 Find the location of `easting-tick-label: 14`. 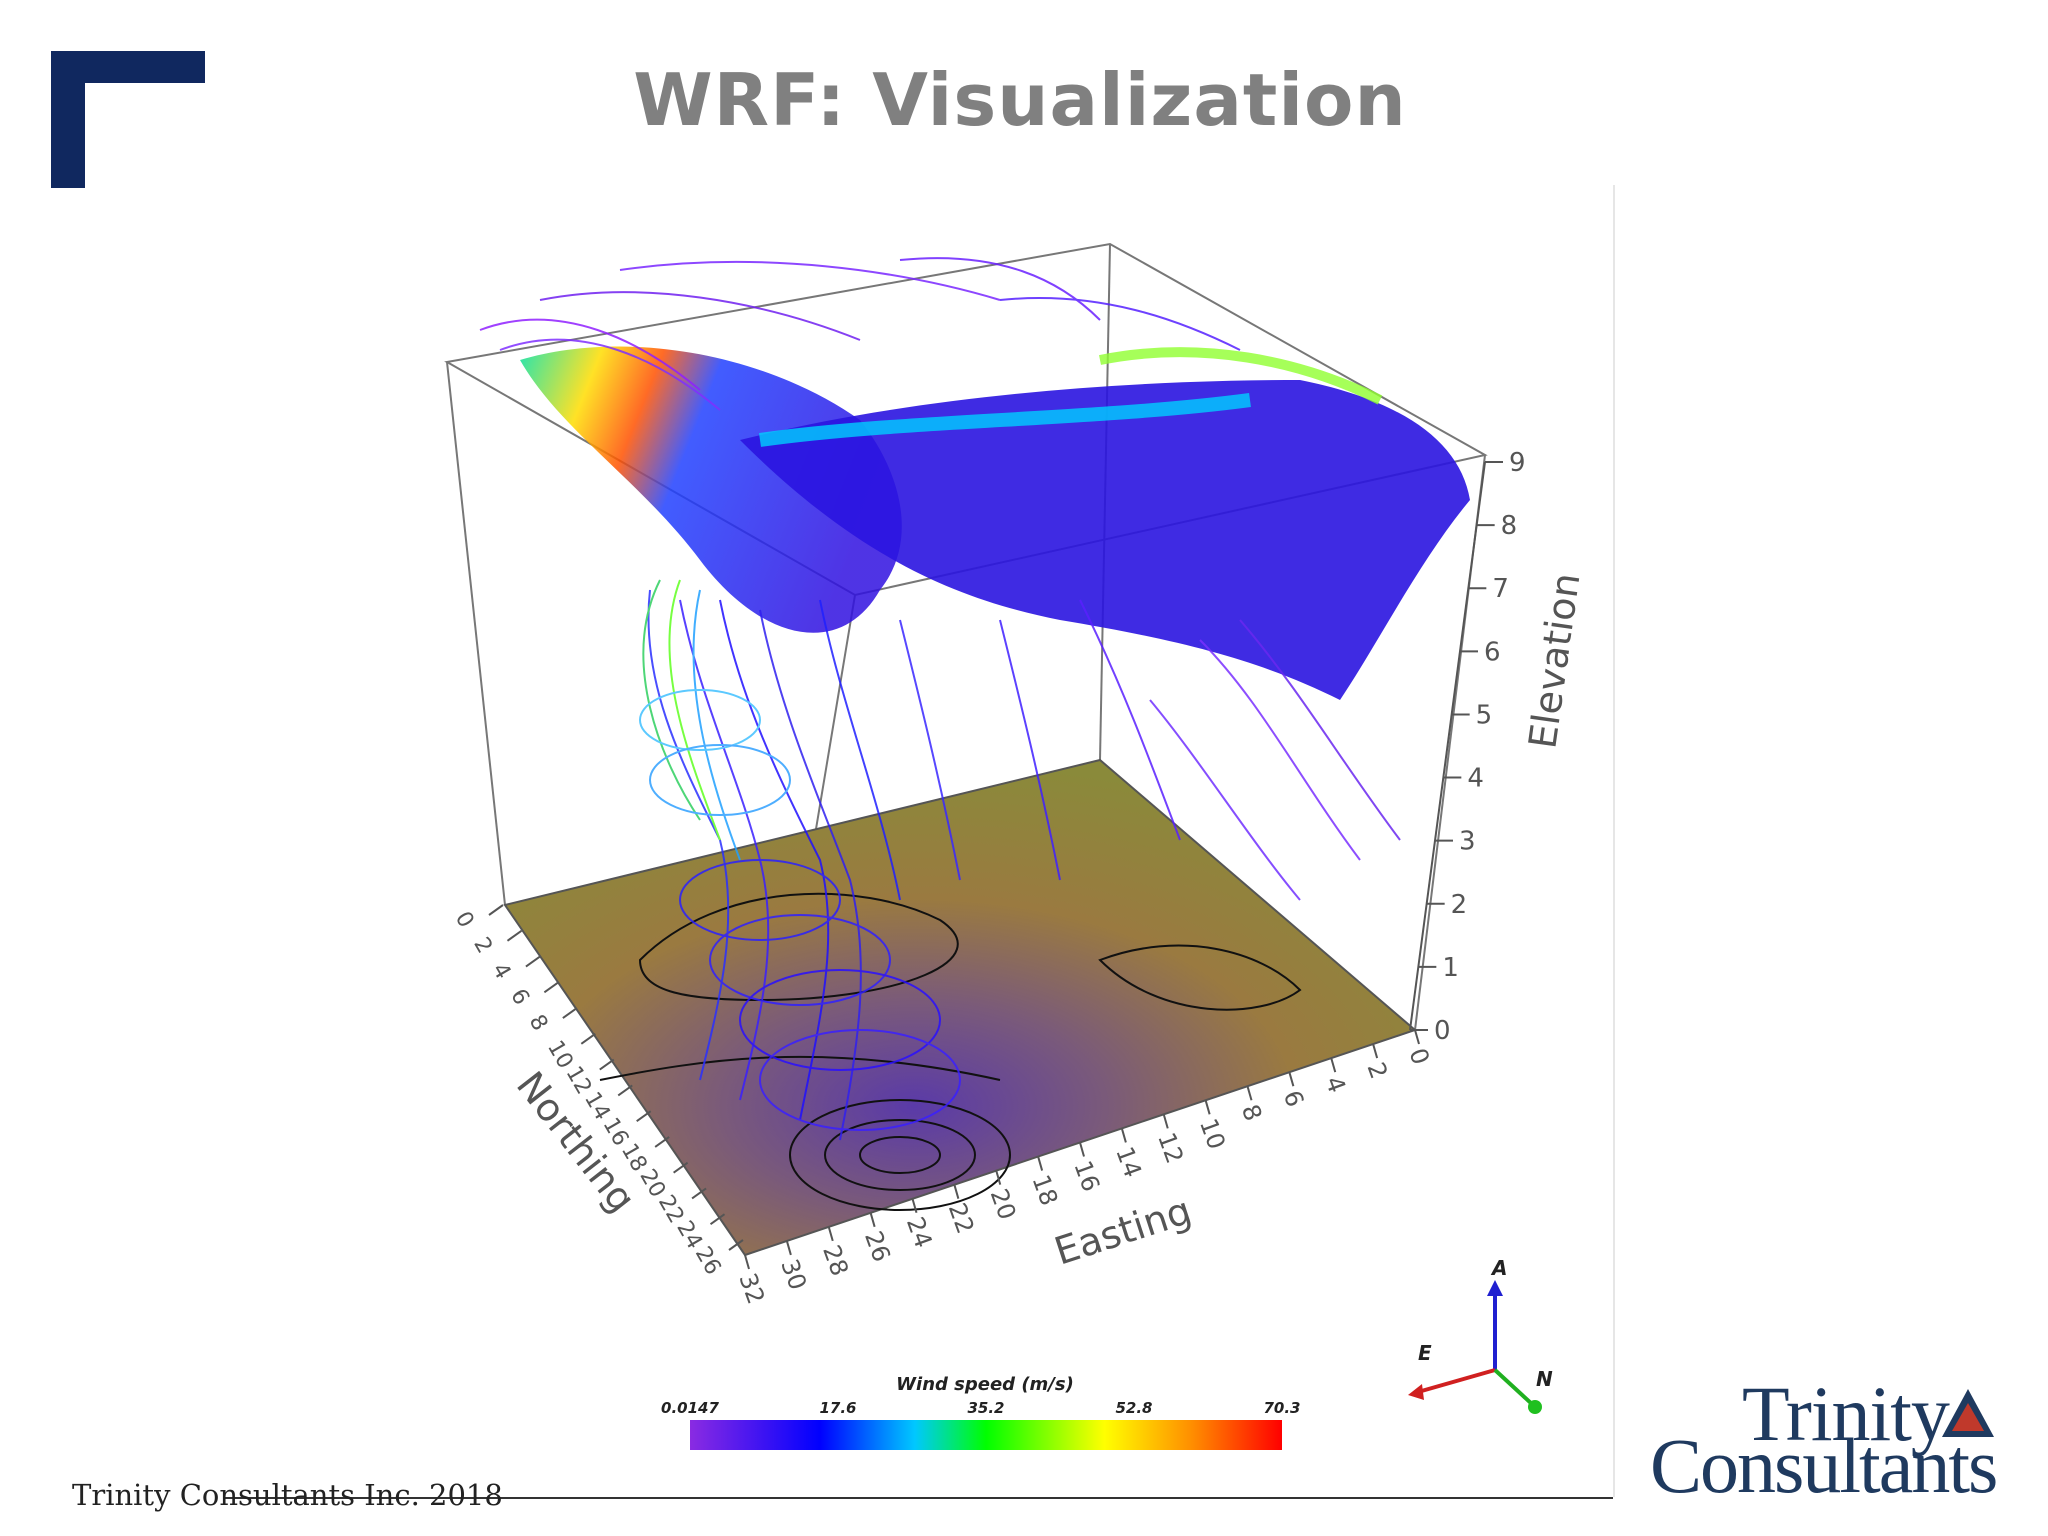

easting-tick-label: 14 is located at coordinates (1128, 1162).